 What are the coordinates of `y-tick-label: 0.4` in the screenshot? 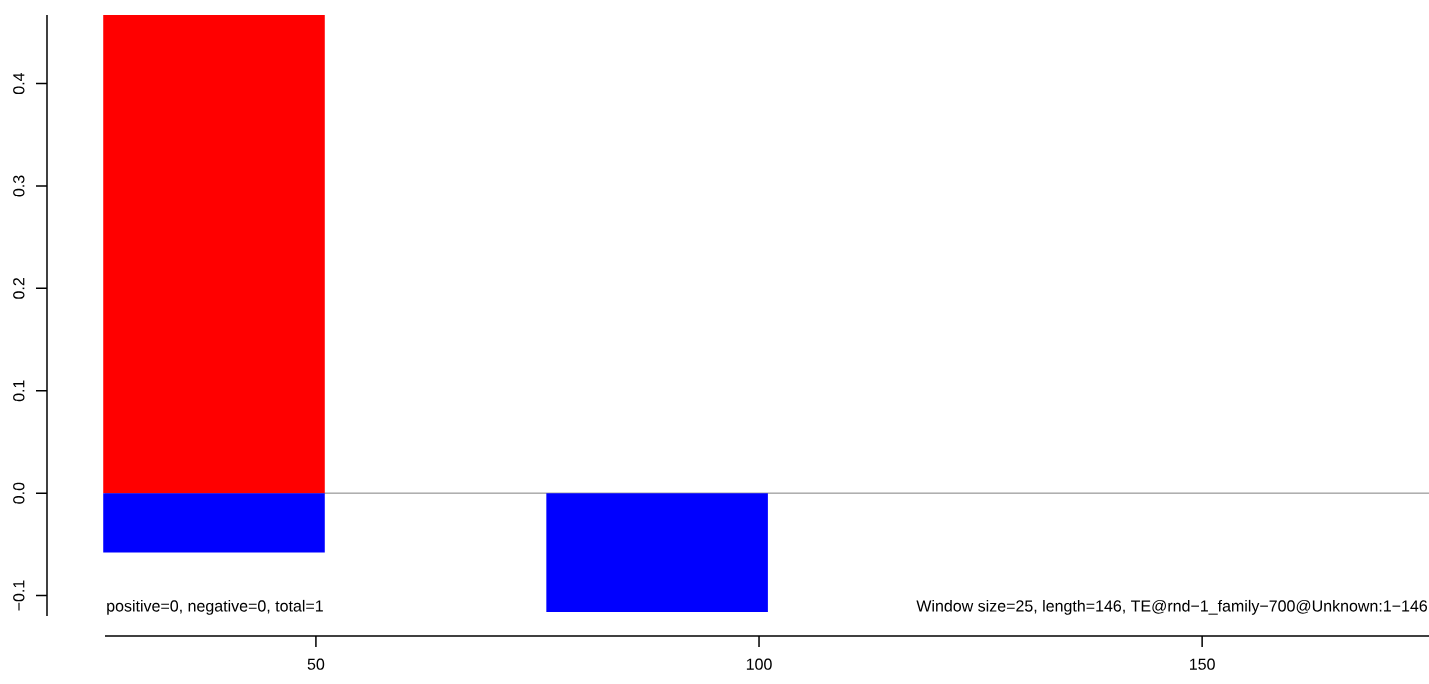 It's located at (19, 83).